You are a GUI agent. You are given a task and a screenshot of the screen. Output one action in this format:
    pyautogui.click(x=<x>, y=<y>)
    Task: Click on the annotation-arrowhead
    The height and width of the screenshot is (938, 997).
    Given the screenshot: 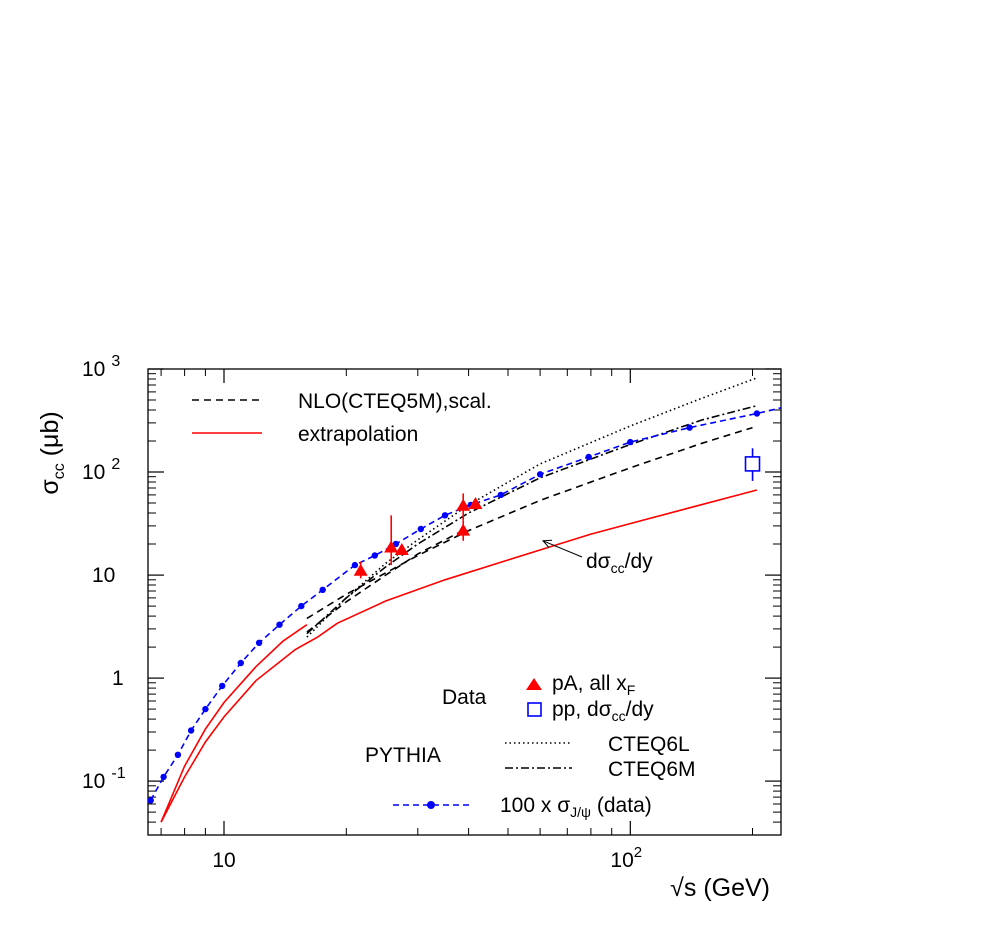 What is the action you would take?
    pyautogui.click(x=547, y=543)
    